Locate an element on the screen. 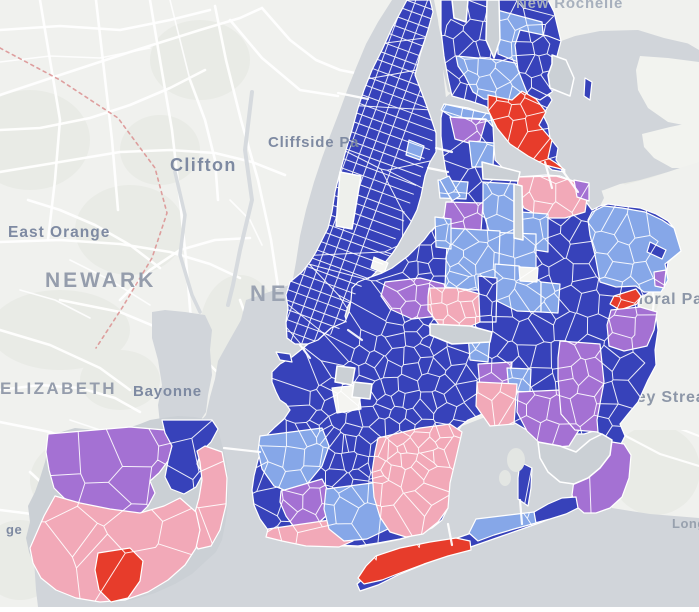 The height and width of the screenshot is (612, 699). svg-text: ELIZABETH is located at coordinates (58, 388).